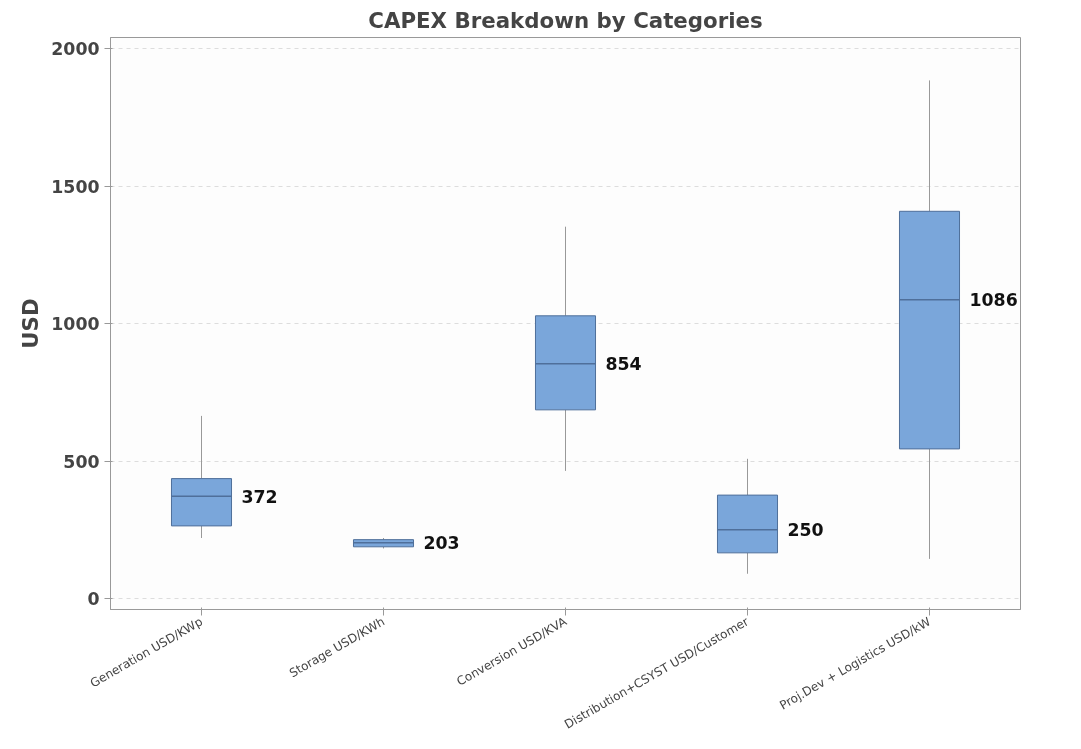 Image resolution: width=1081 pixels, height=749 pixels. Describe the element at coordinates (441, 543) in the screenshot. I see `text: 203` at that location.